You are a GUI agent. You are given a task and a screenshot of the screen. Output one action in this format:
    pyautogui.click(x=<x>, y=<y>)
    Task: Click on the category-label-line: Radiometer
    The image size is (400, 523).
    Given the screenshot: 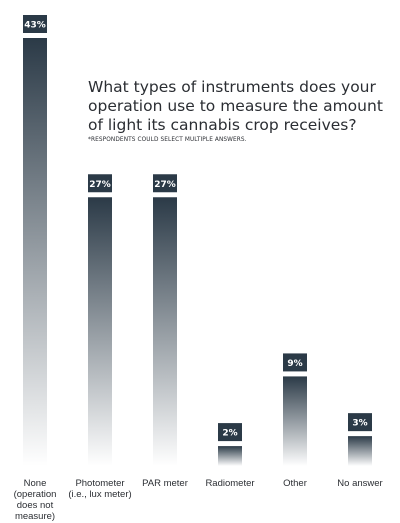 What is the action you would take?
    pyautogui.click(x=229, y=483)
    